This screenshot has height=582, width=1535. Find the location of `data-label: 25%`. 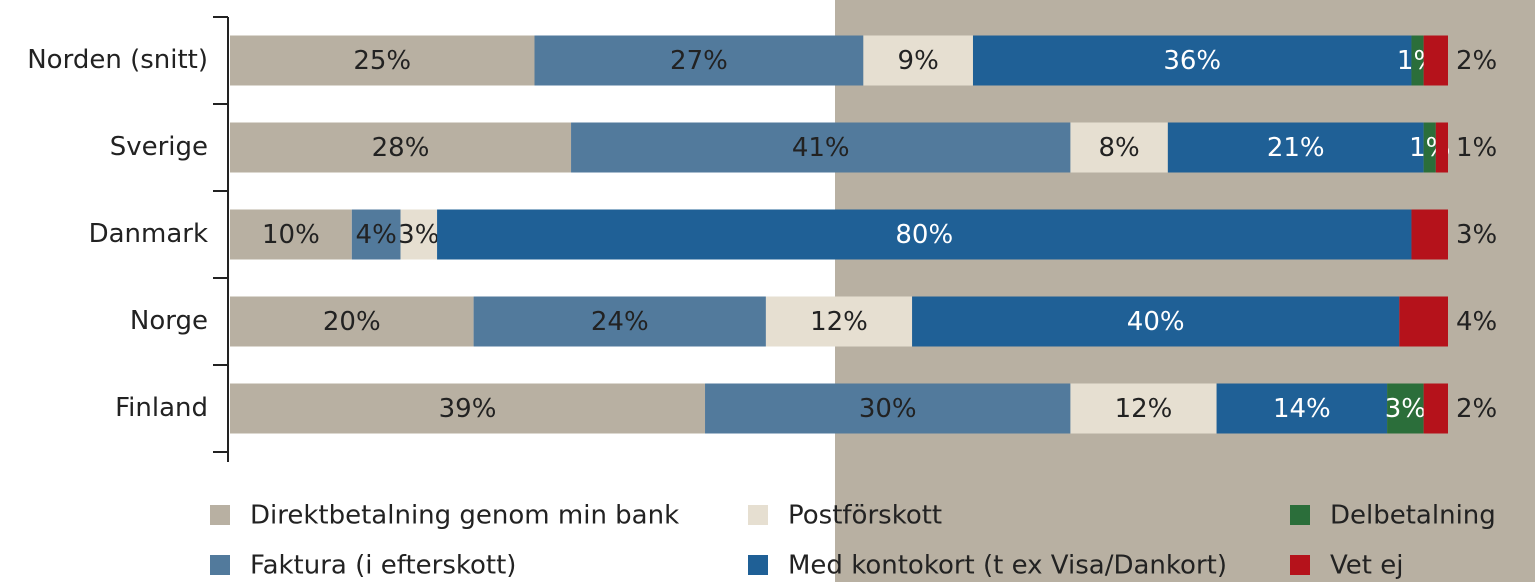

data-label: 25% is located at coordinates (382, 61).